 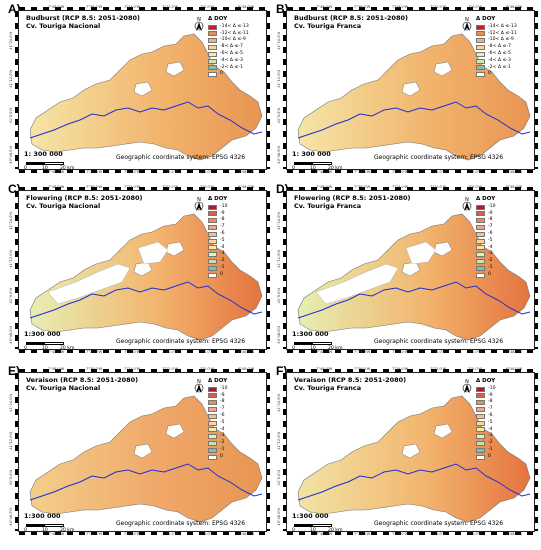 What do you see at coordinates (490, 436) in the screenshot?
I see `legend-label: -3` at bounding box center [490, 436].